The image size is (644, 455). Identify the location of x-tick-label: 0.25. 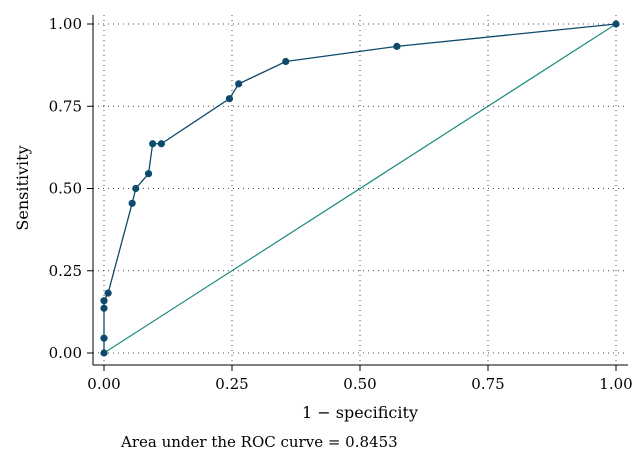
(231, 384).